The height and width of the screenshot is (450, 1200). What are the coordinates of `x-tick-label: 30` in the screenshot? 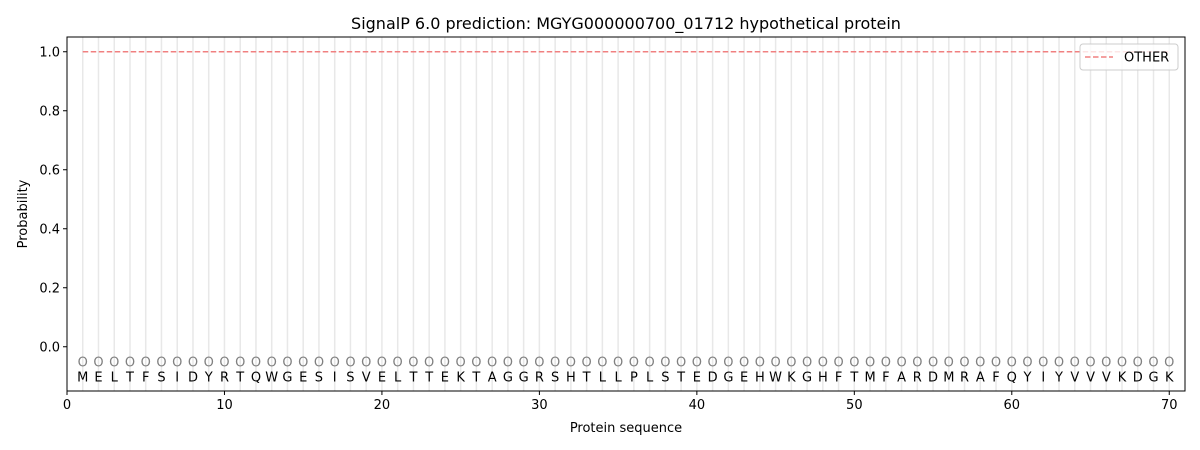 It's located at (539, 405).